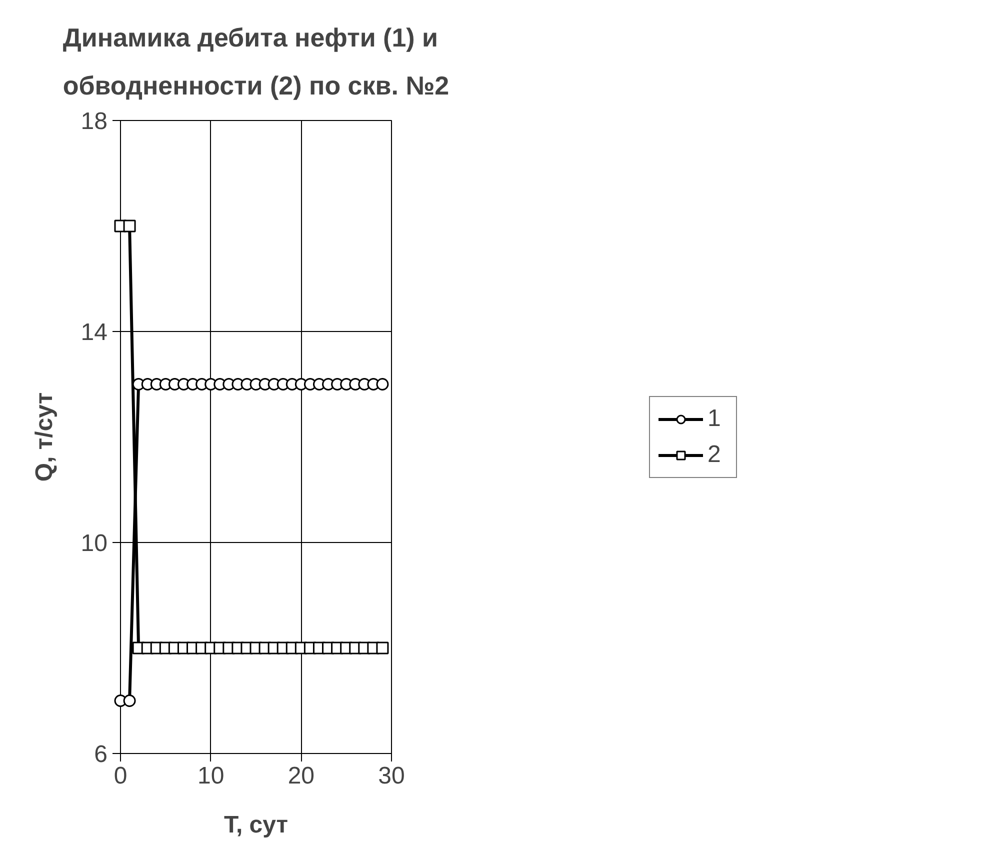  Describe the element at coordinates (256, 61) in the screenshot. I see `chart-title: Динамика дебита нефти (1) и обводненности (2) по скв. №2` at that location.